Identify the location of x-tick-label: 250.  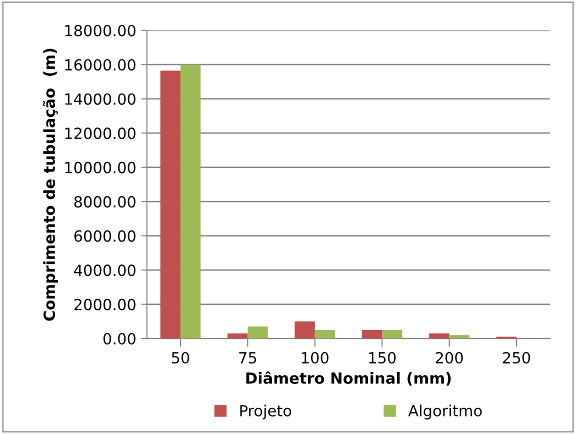
(516, 358).